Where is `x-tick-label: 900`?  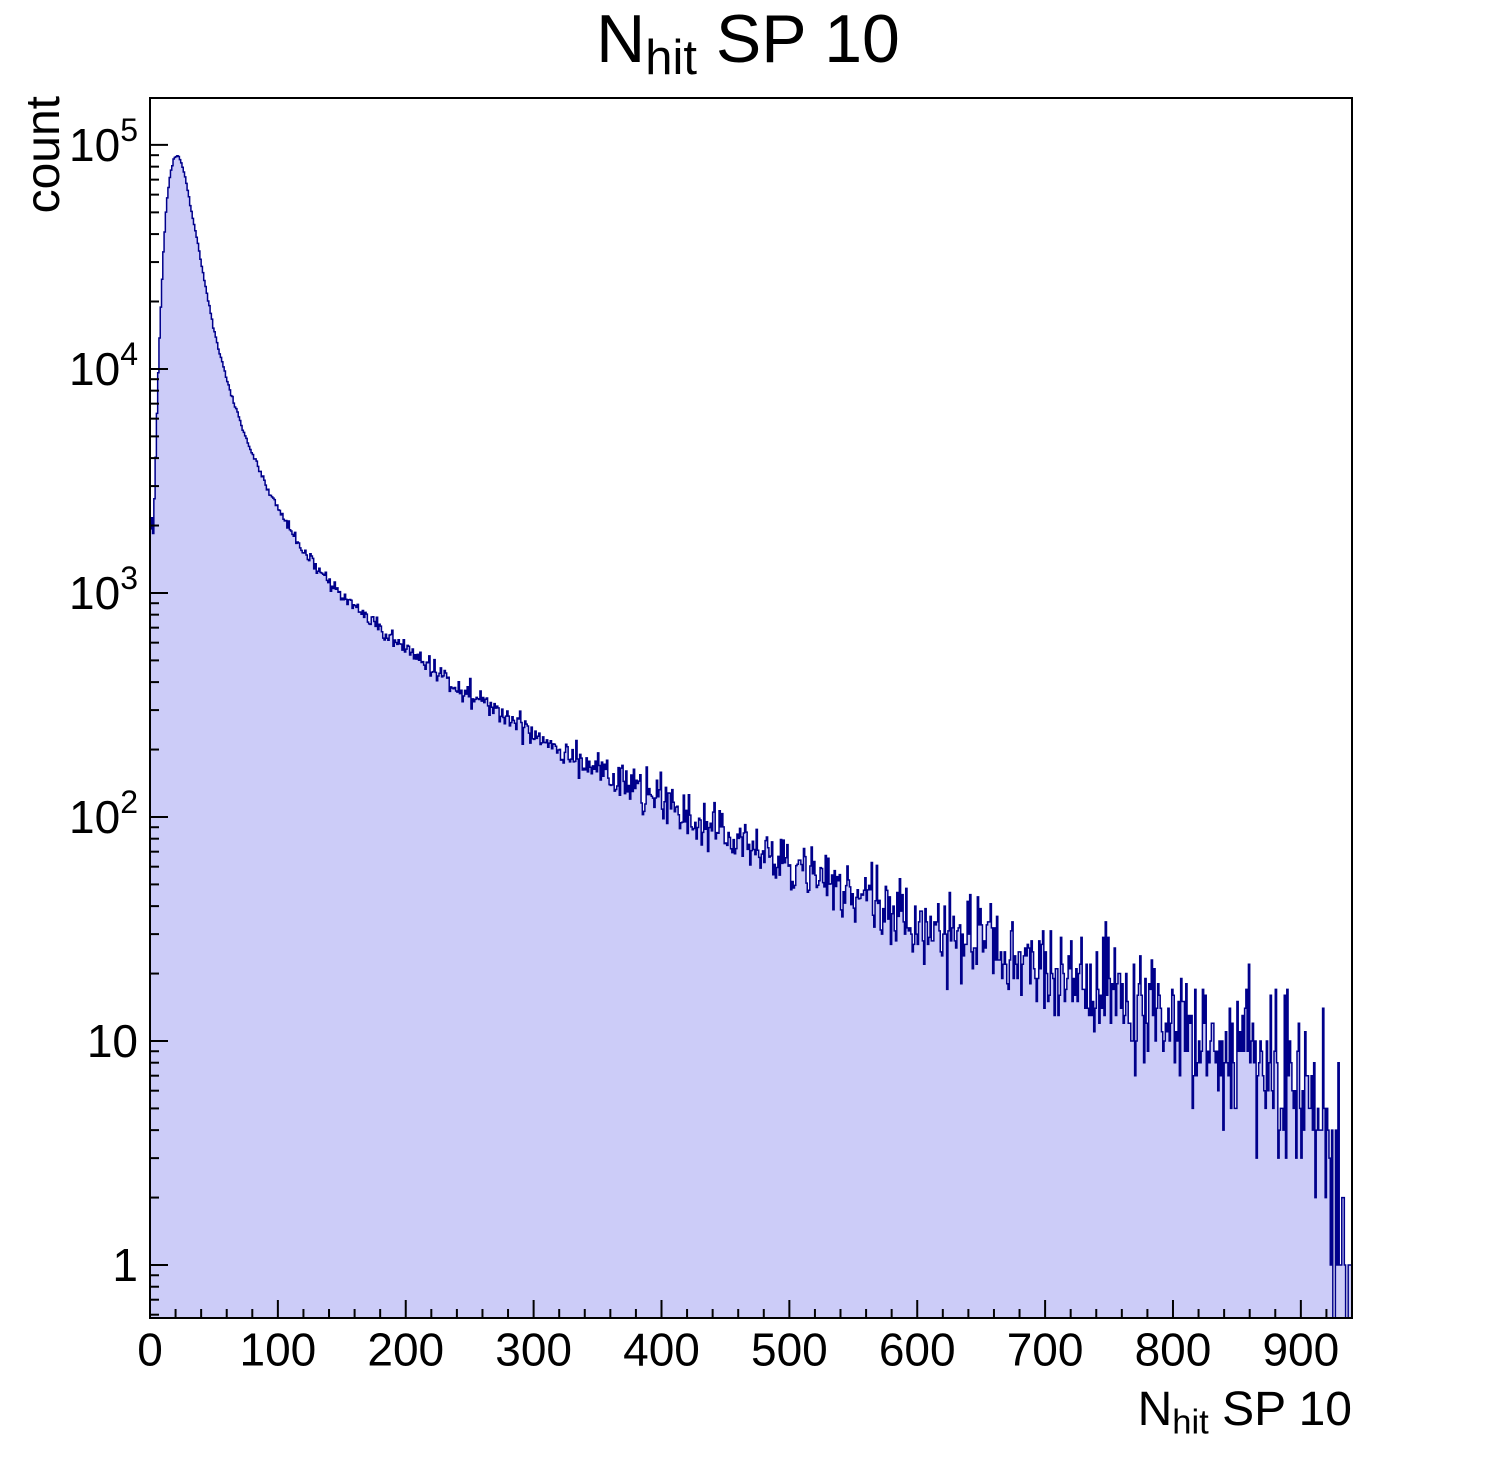
x-tick-label: 900 is located at coordinates (1300, 1350).